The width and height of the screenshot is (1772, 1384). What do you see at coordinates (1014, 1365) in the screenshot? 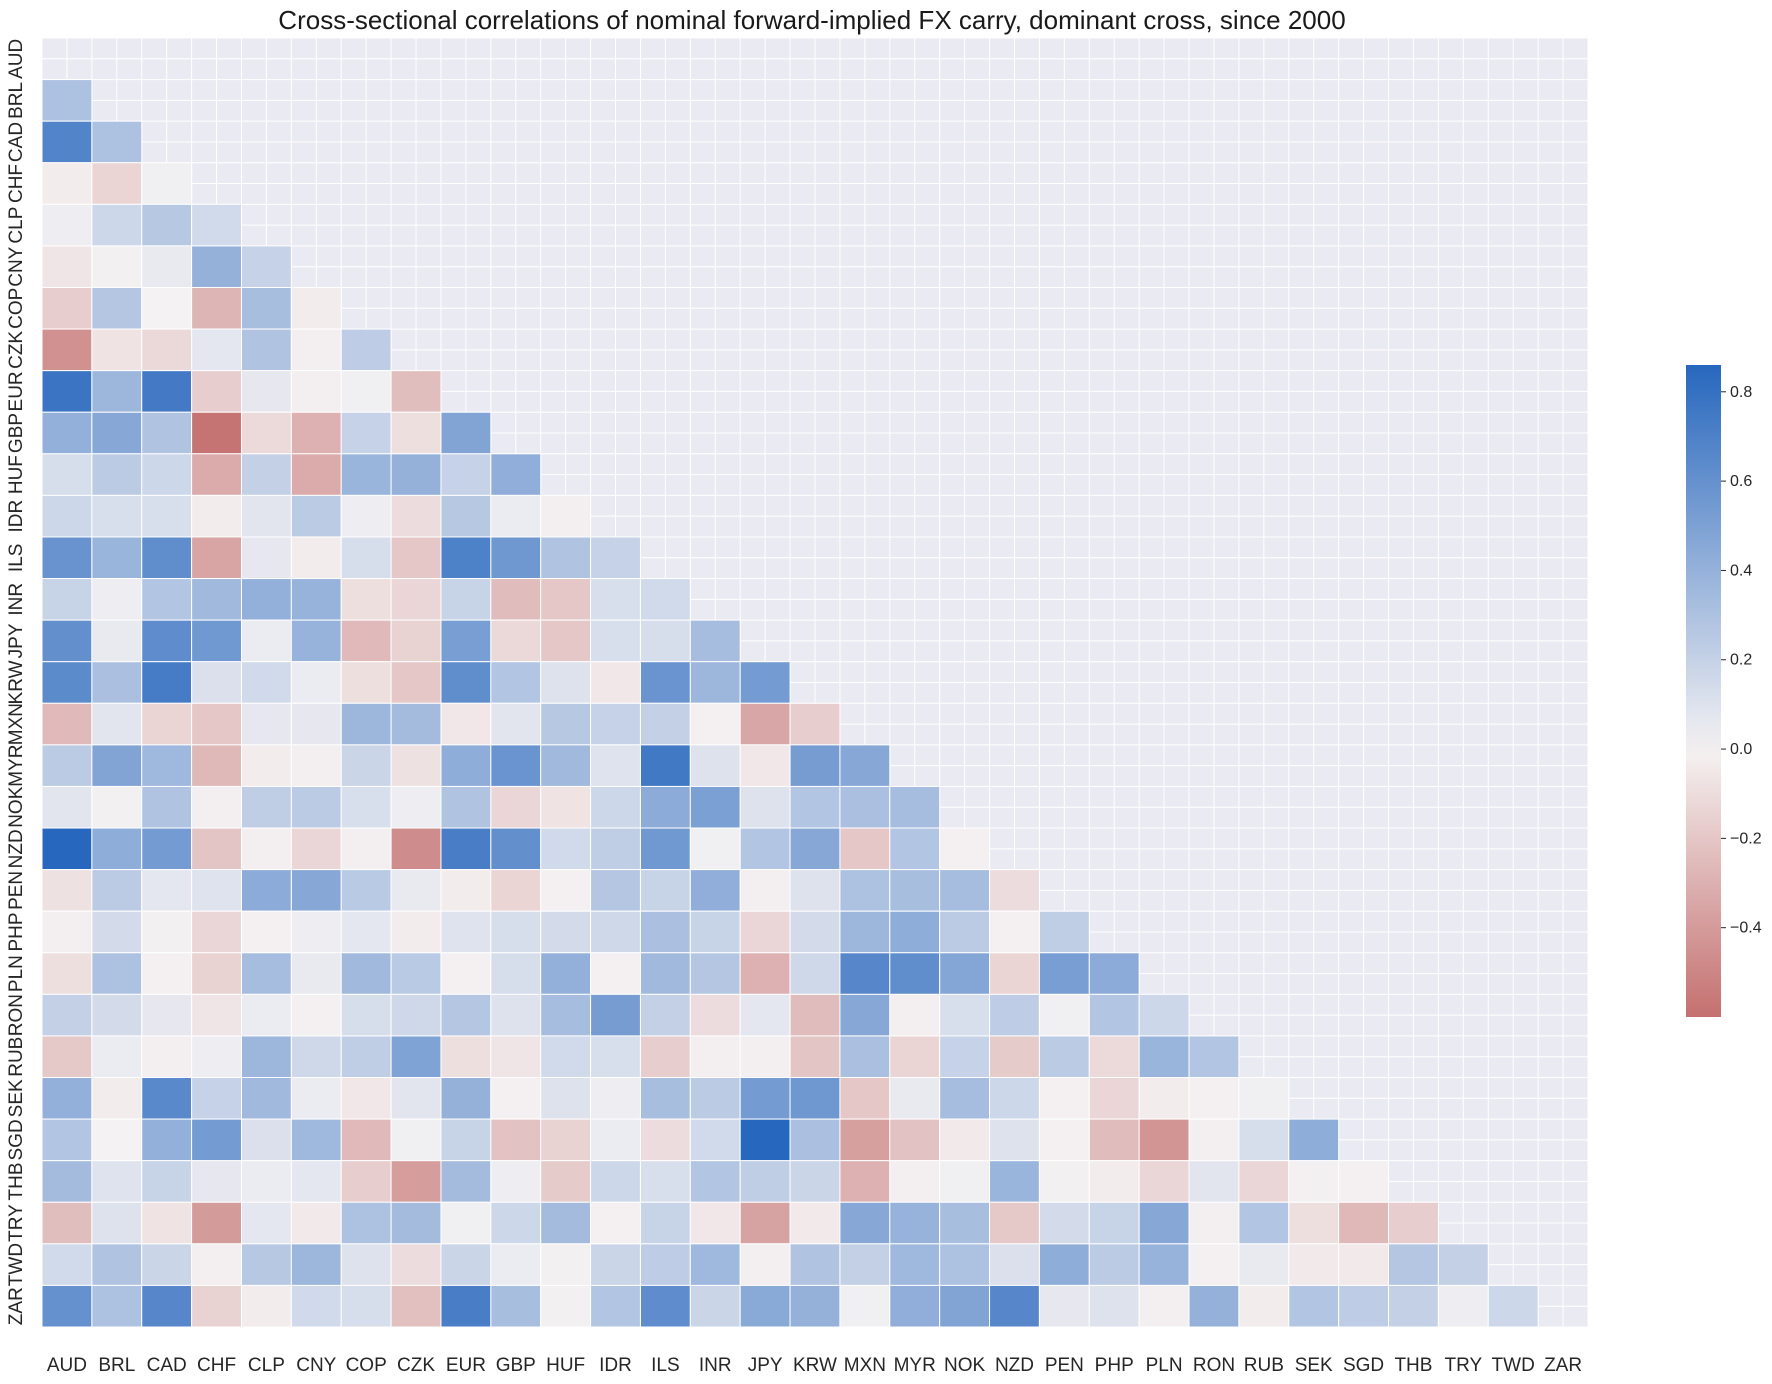
I see `x-tick-label-NZD: NZD` at bounding box center [1014, 1365].